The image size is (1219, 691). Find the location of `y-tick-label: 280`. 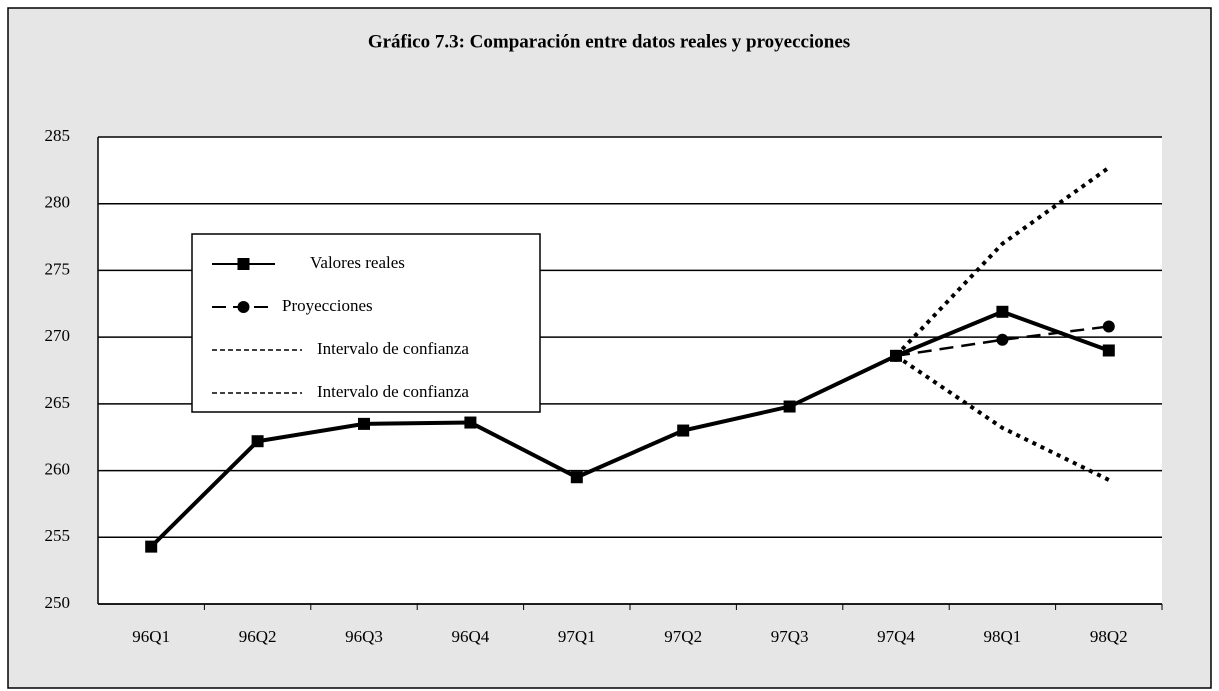

y-tick-label: 280 is located at coordinates (58, 202).